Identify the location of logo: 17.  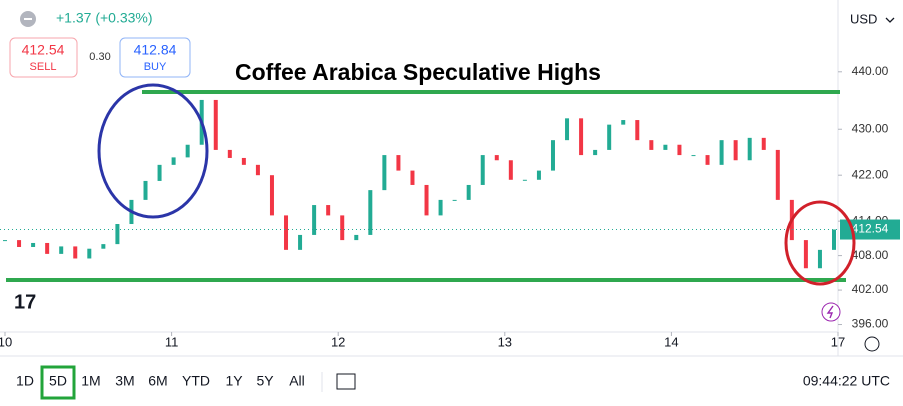
(25, 302).